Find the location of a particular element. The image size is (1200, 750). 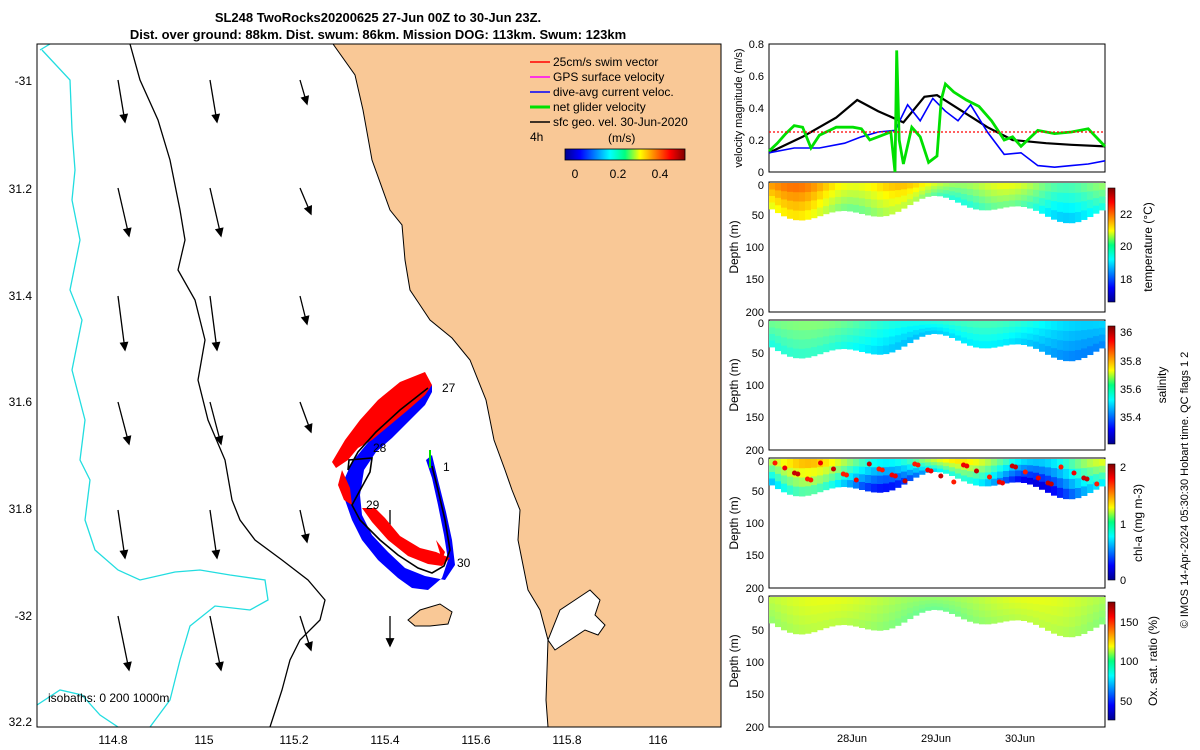

vel-ytick: 0.8 is located at coordinates (756, 45).